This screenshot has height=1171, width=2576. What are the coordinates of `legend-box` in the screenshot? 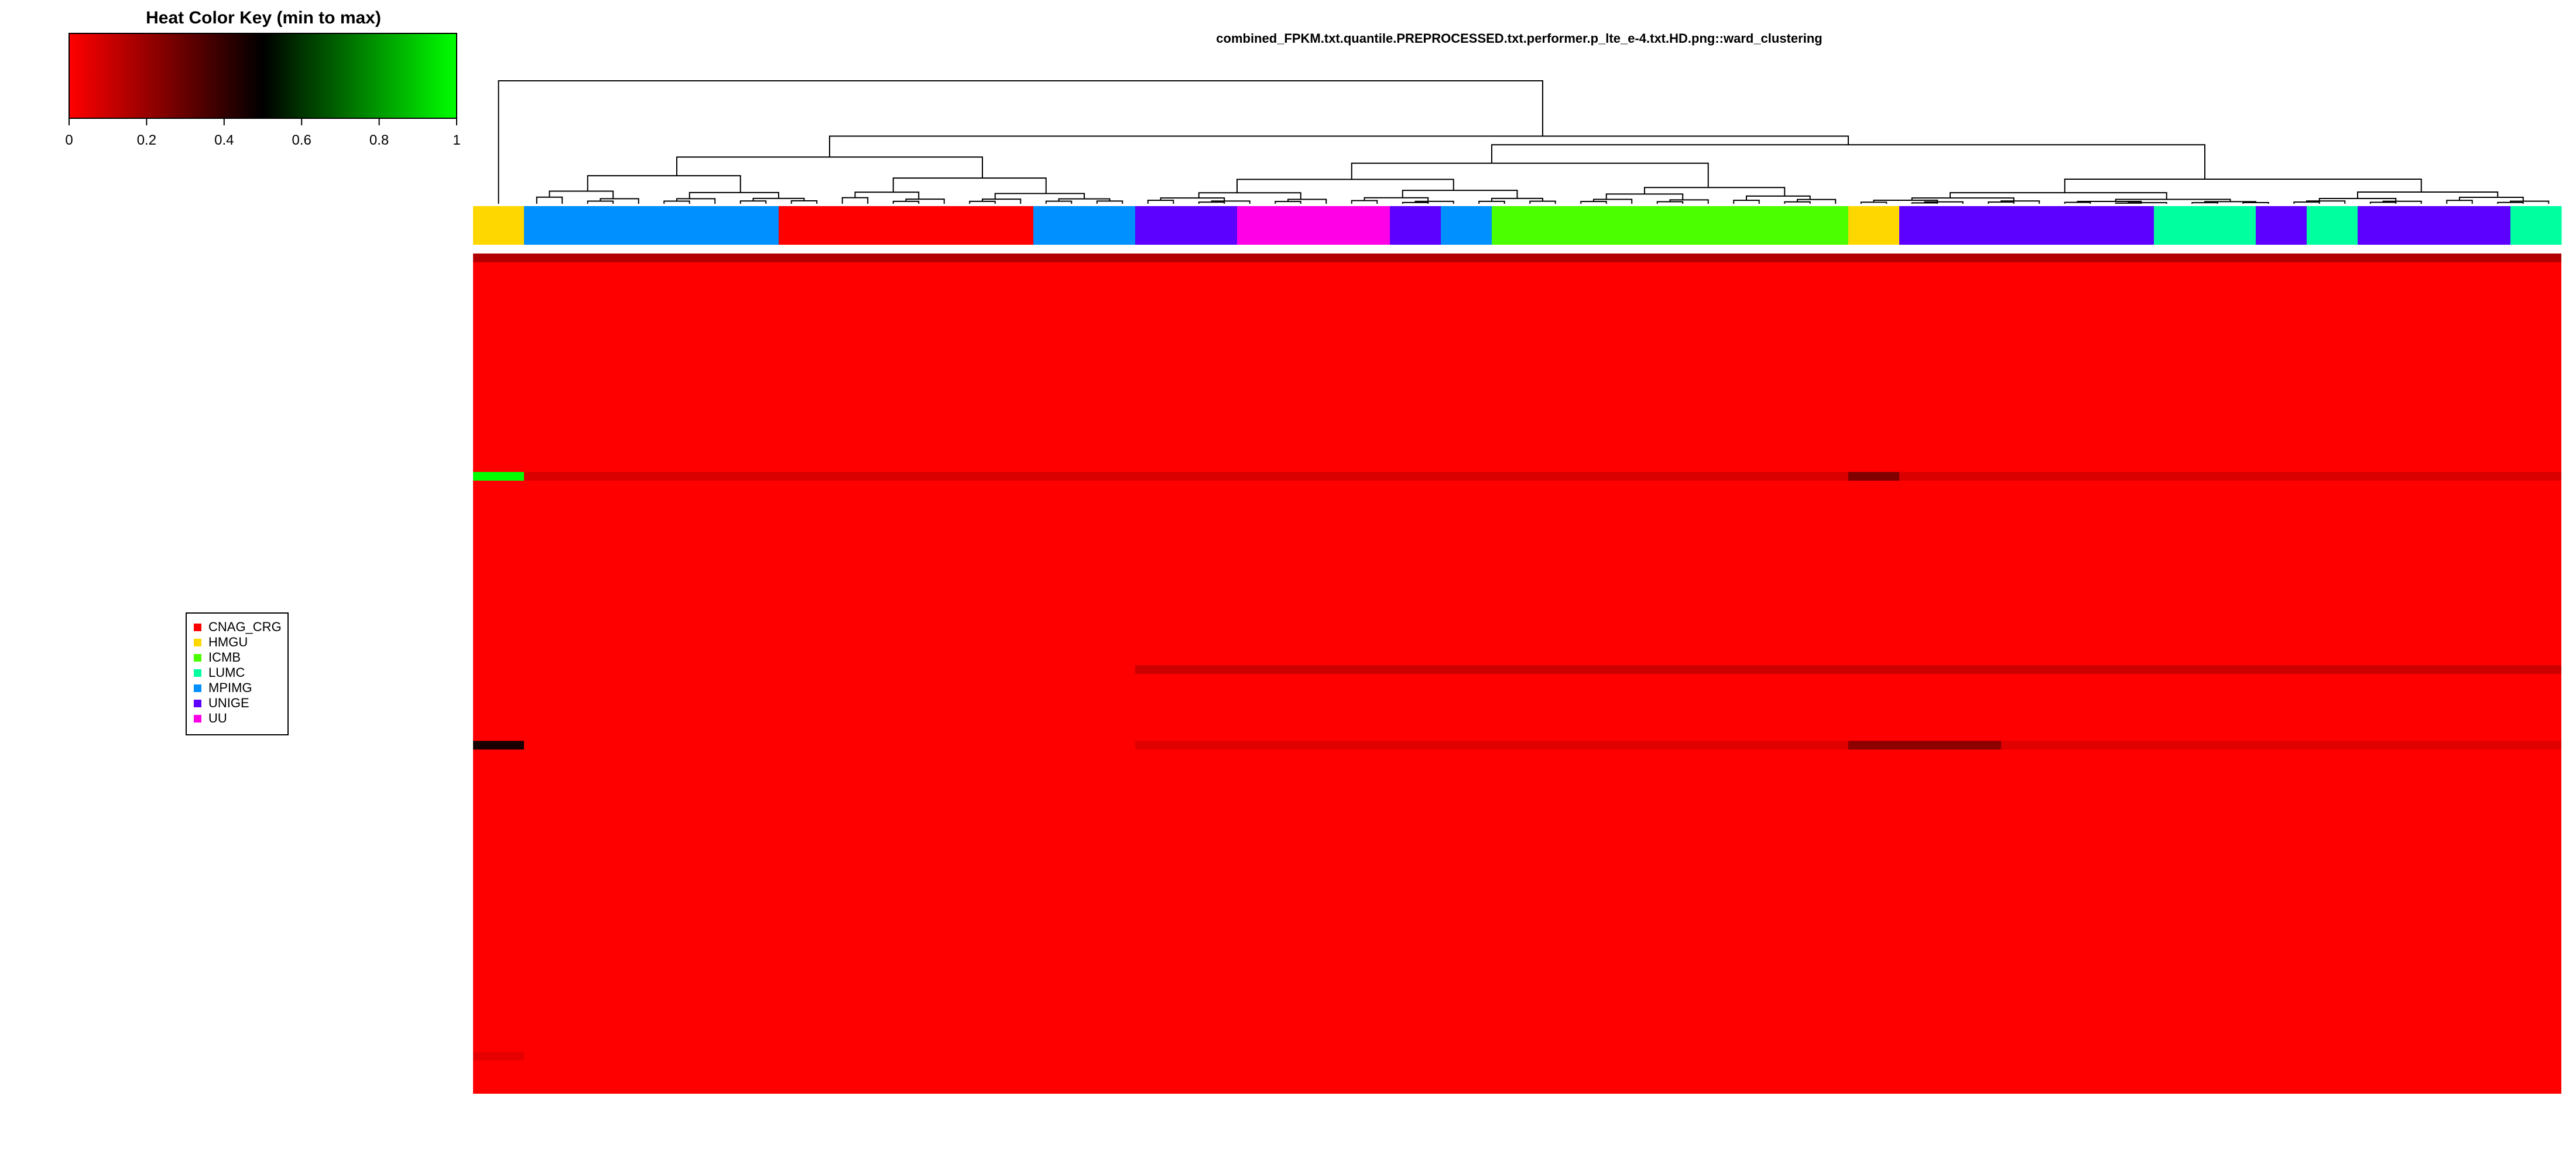 It's located at (237, 673).